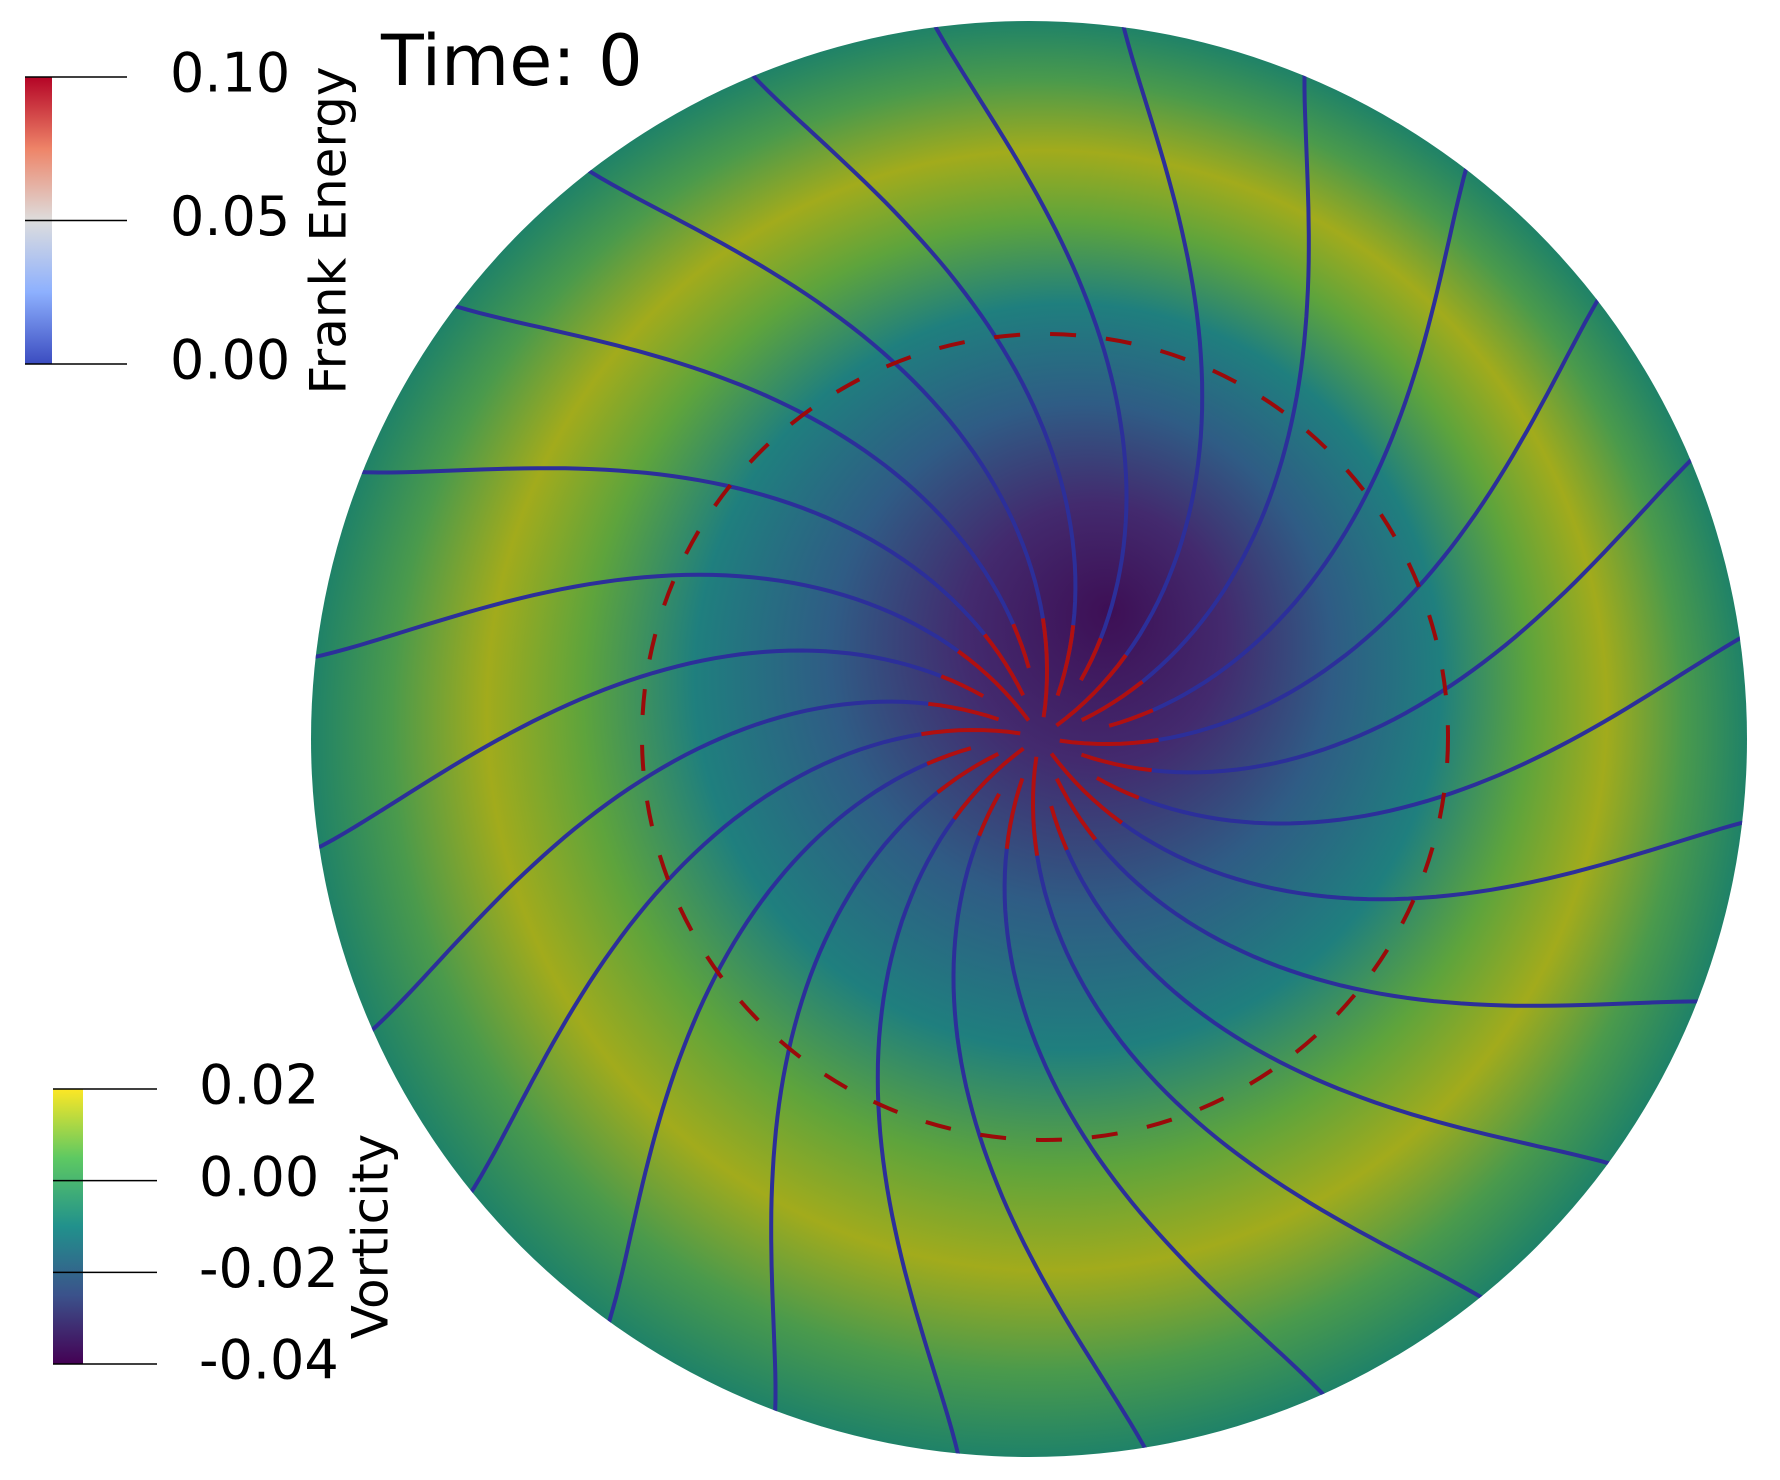 This screenshot has width=1780, height=1480. I want to click on time-label: Time: 0, so click(511, 61).